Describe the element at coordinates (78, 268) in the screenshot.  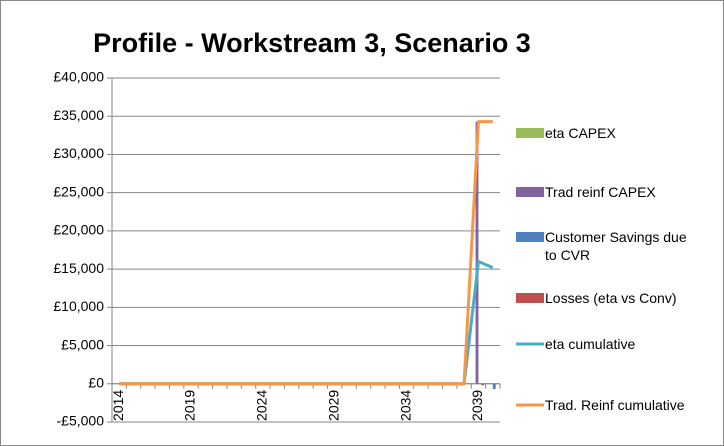
I see `y-tick-label: £15,000` at that location.